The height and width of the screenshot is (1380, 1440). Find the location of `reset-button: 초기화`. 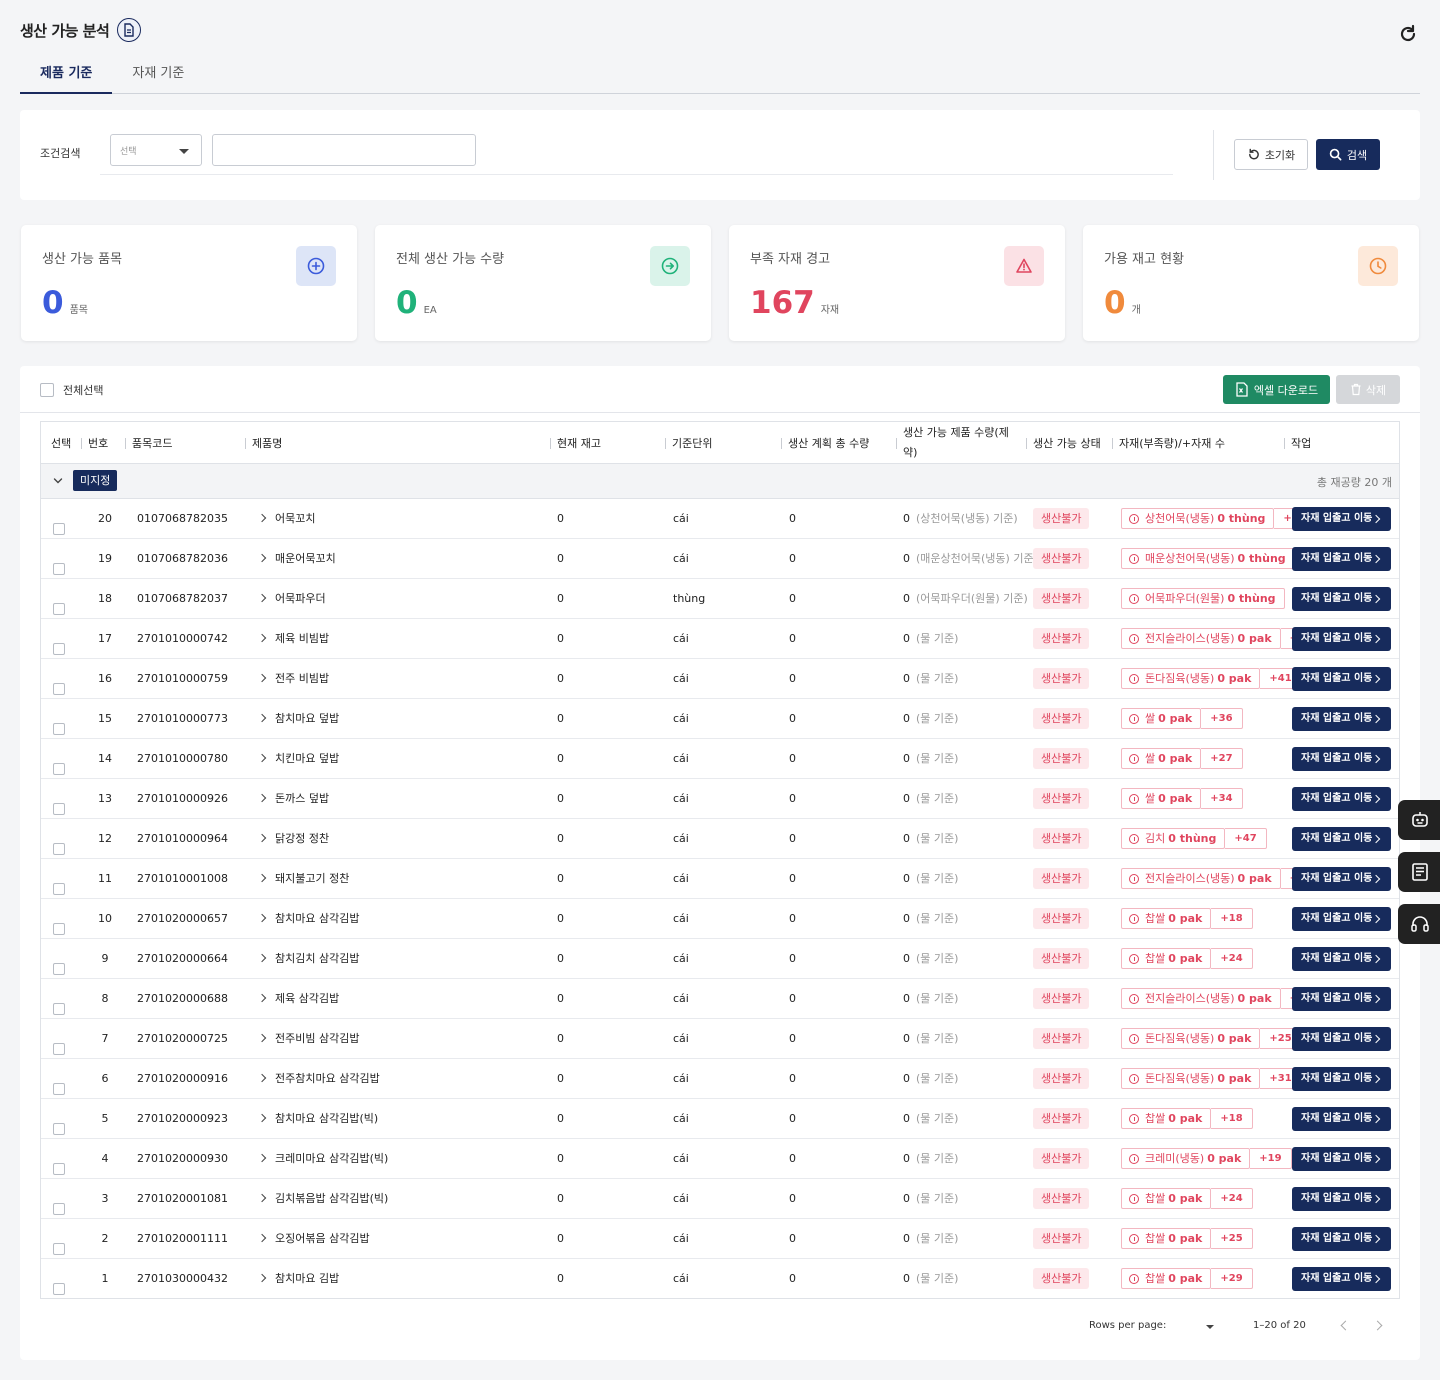

reset-button: 초기화 is located at coordinates (1271, 154).